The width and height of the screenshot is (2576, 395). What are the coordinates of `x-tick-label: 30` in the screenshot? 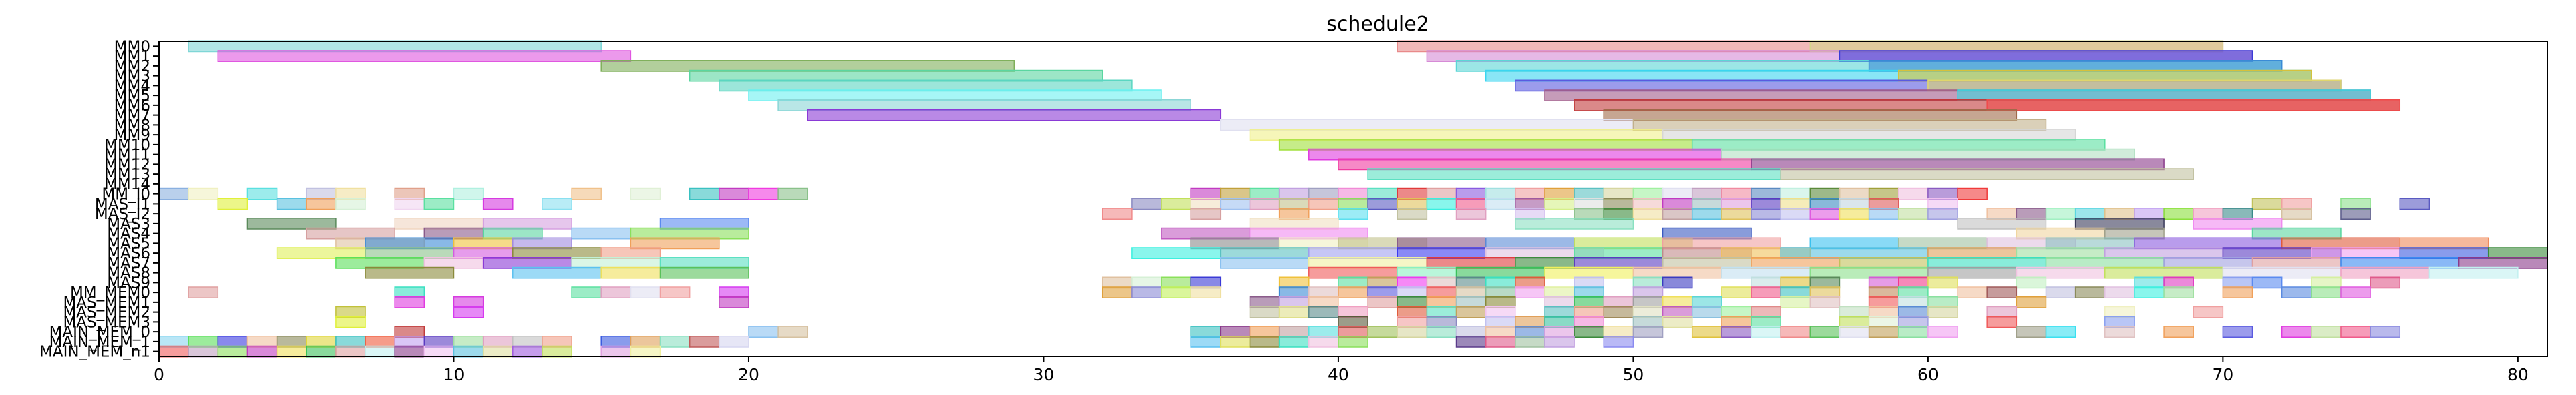 It's located at (1044, 374).